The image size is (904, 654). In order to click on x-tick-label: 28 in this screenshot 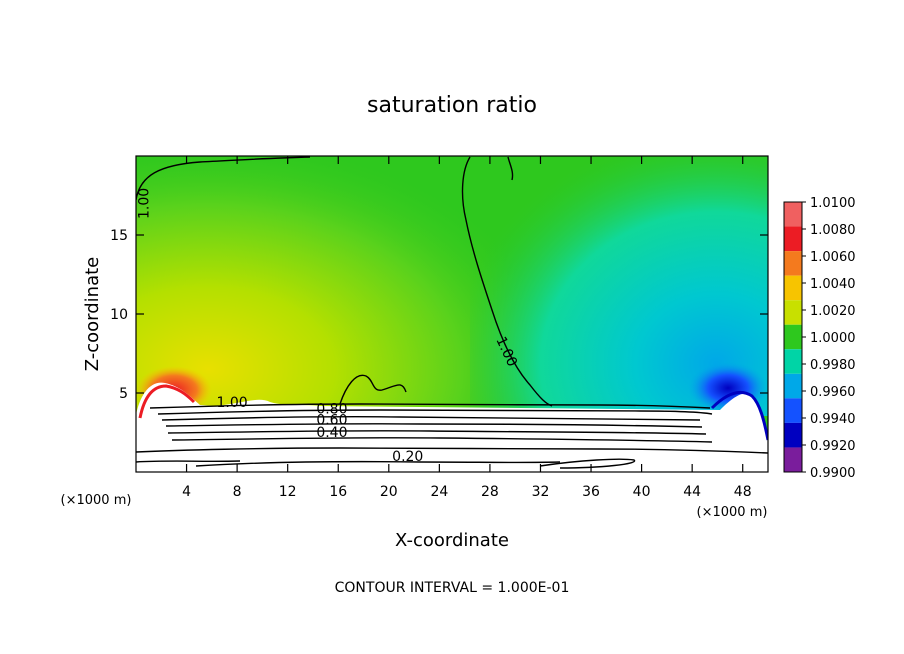, I will do `click(490, 492)`.